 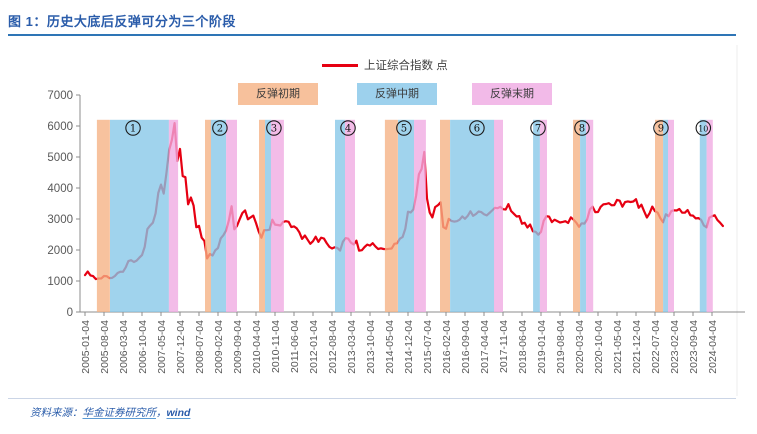 What do you see at coordinates (133, 129) in the screenshot?
I see `svg-text: 1` at bounding box center [133, 129].